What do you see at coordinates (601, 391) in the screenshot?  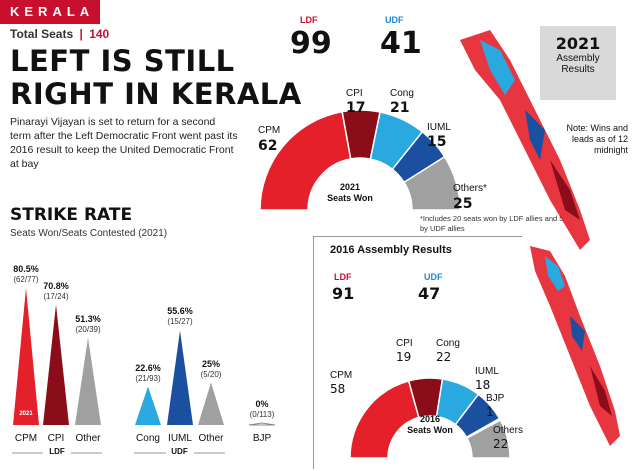 I see `map-2016-region-darkred` at bounding box center [601, 391].